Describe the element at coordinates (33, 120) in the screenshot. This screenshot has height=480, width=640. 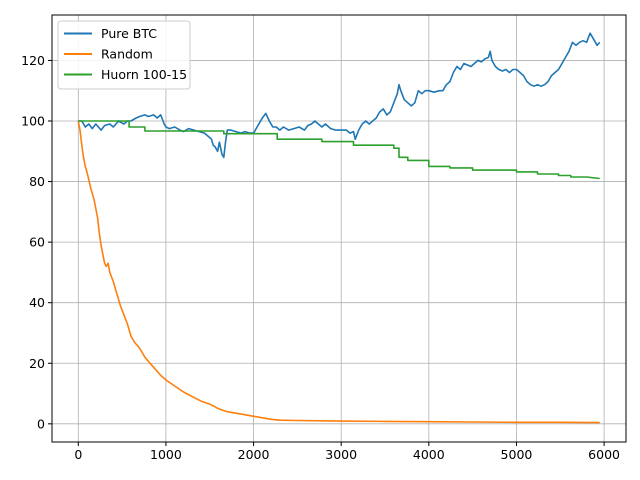
I see `y-tick-label: 100` at that location.